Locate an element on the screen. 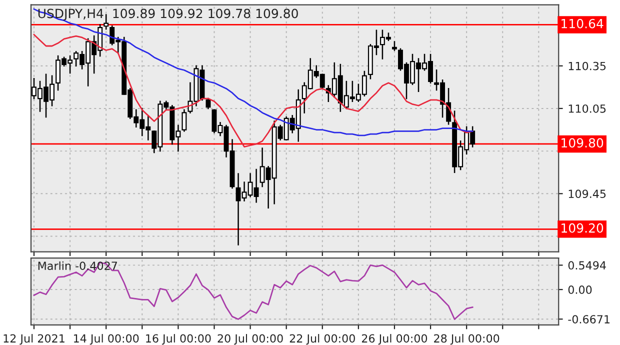 The image size is (620, 345). x-tick-label: 28 Jul 00:00 is located at coordinates (467, 339).